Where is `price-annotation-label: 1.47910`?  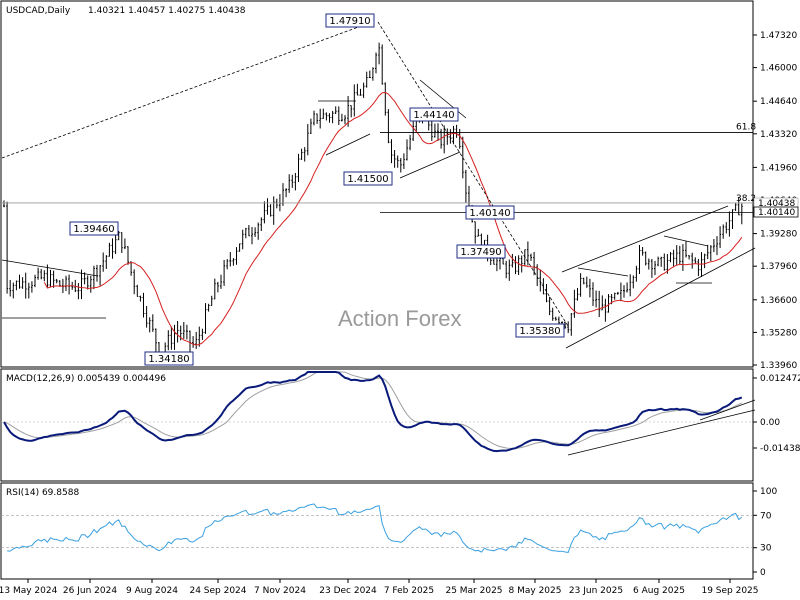
price-annotation-label: 1.47910 is located at coordinates (349, 21).